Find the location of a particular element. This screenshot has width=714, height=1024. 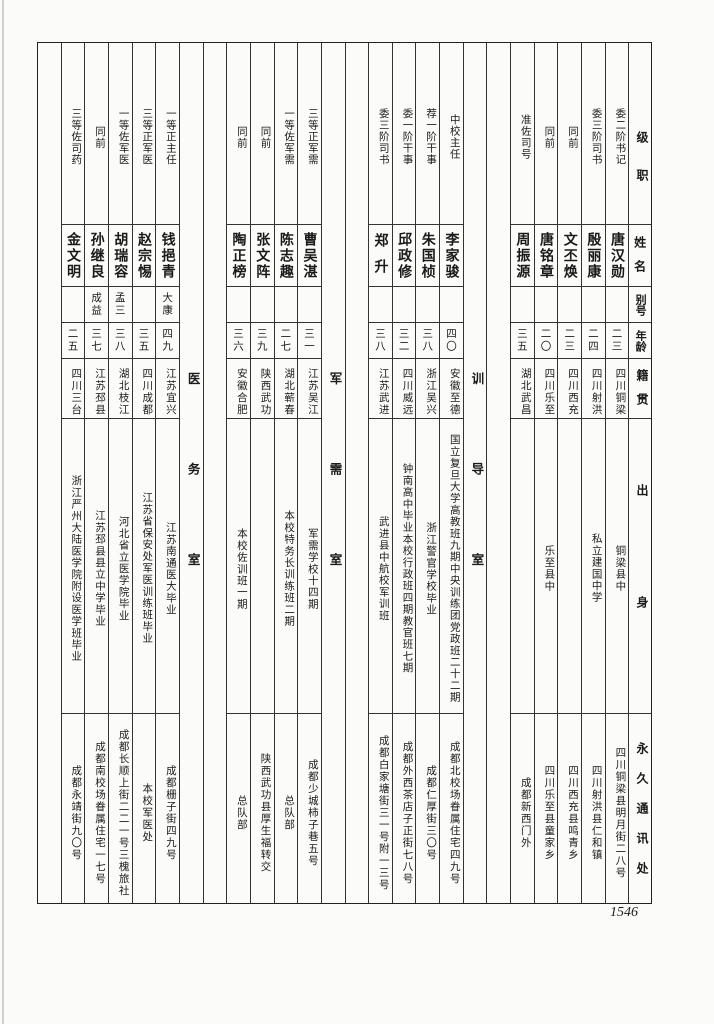

name-cell: 朱国桢 is located at coordinates (428, 255).